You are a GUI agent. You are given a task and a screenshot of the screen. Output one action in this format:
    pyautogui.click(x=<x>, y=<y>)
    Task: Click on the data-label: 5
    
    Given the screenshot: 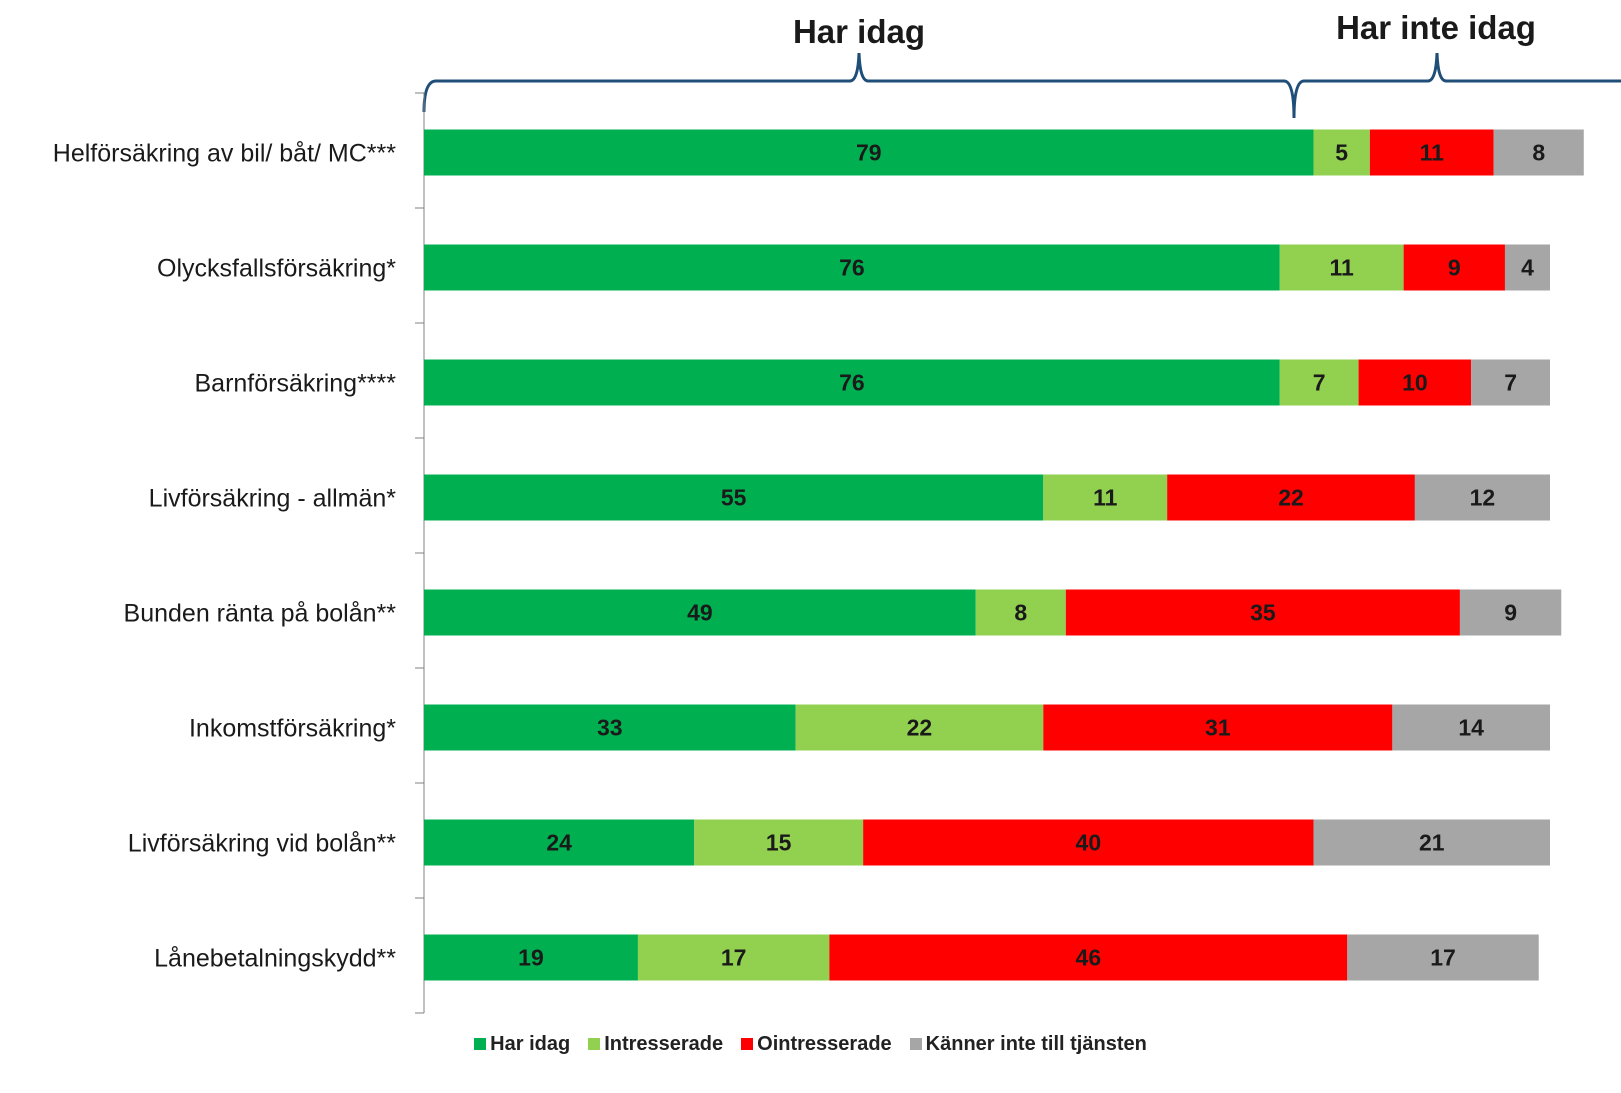 What is the action you would take?
    pyautogui.click(x=1341, y=153)
    